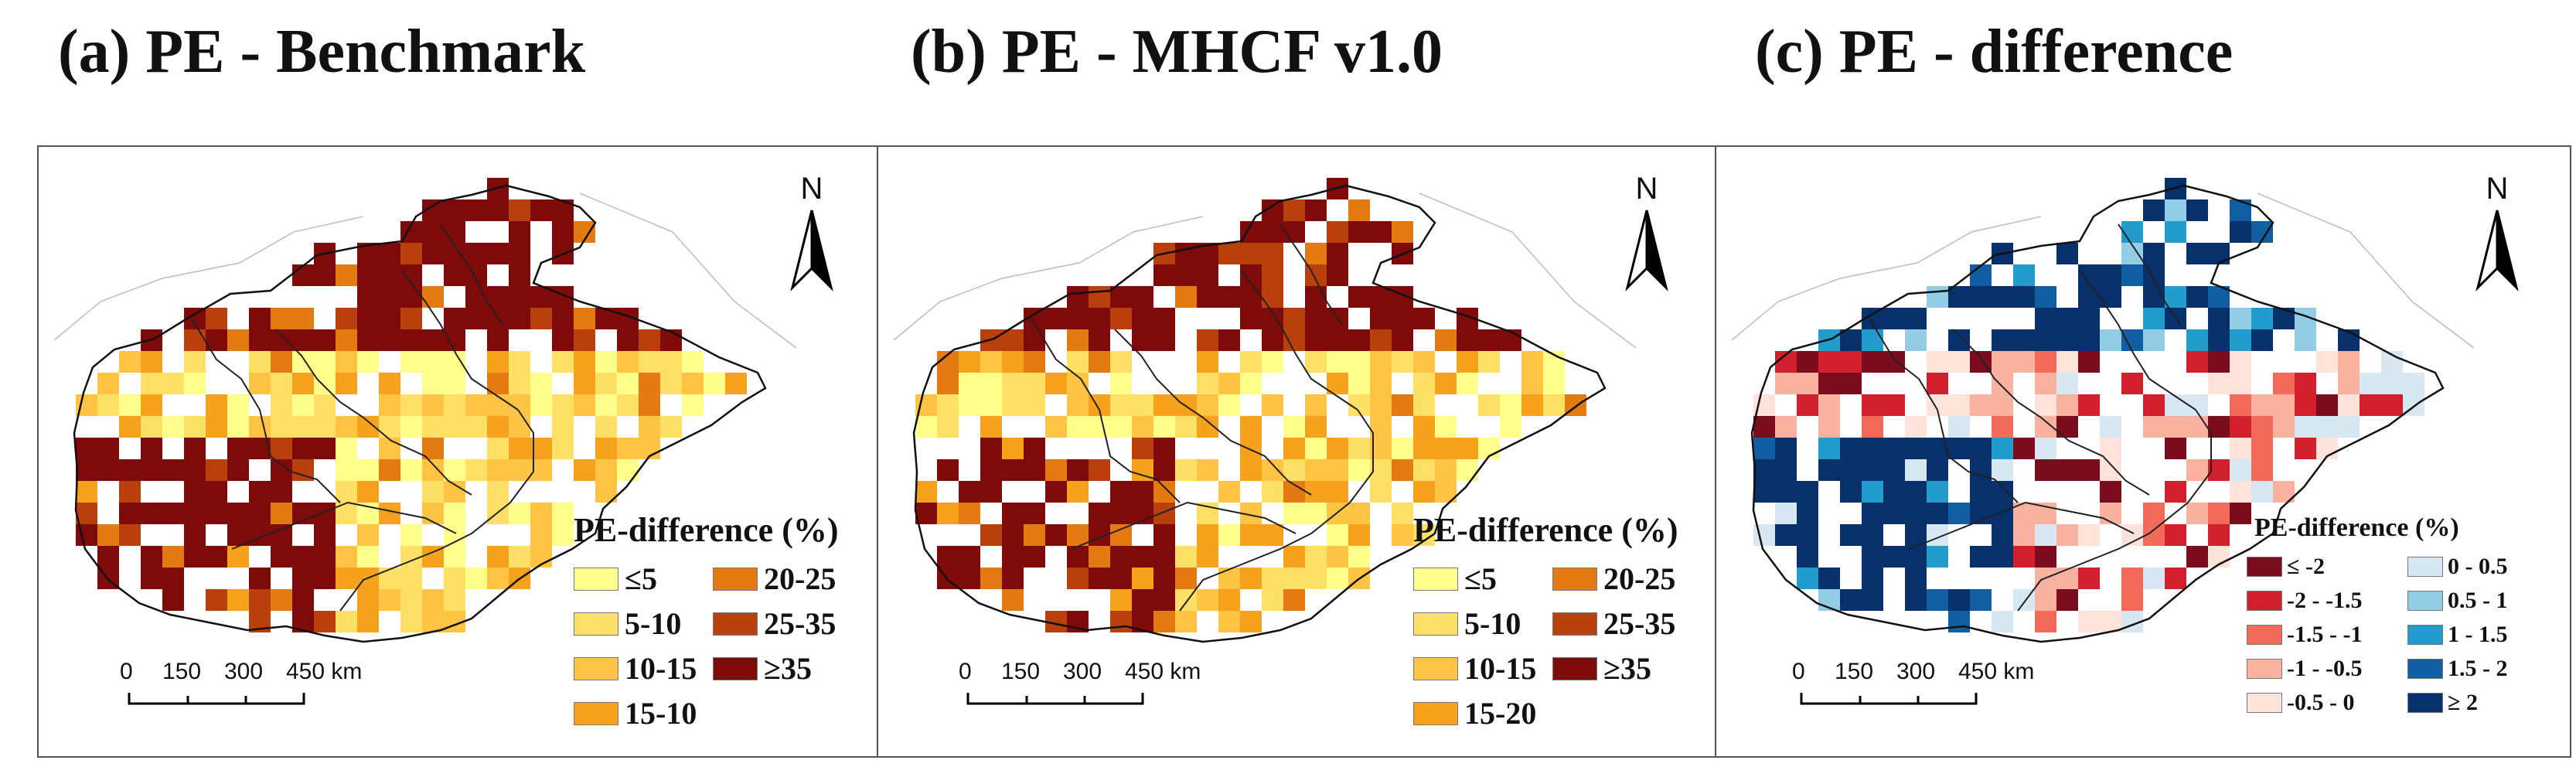  Describe the element at coordinates (1601, 668) in the screenshot. I see `legend-item: ≥35` at that location.